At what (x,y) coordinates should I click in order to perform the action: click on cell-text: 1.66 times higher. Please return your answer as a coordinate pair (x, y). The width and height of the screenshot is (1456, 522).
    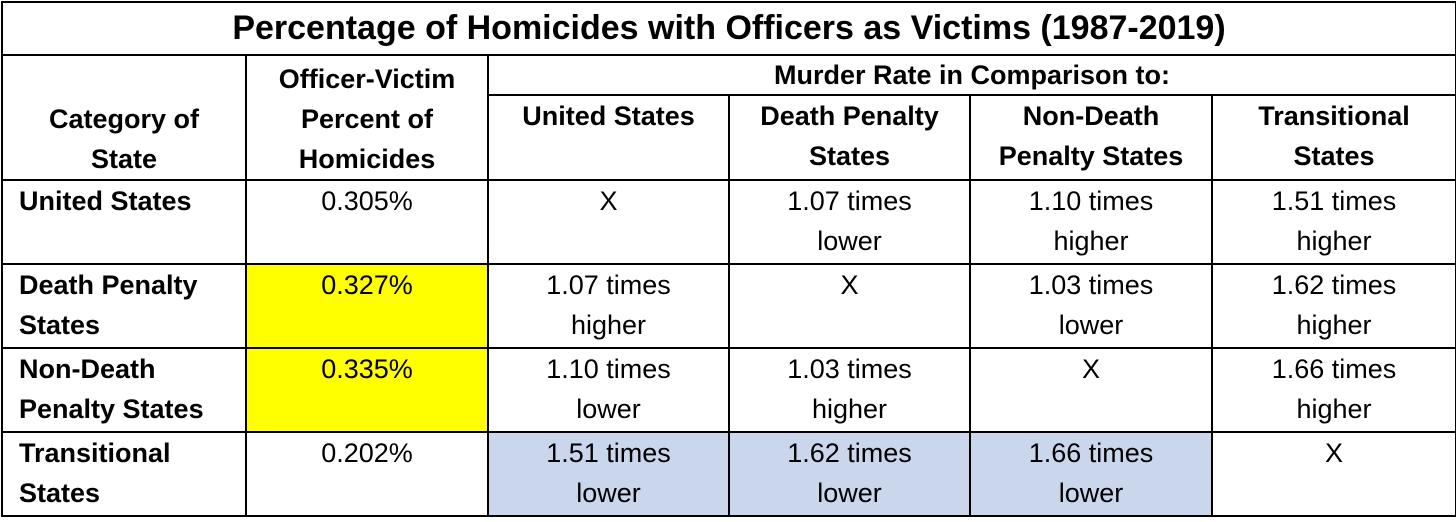
    Looking at the image, I should click on (1334, 389).